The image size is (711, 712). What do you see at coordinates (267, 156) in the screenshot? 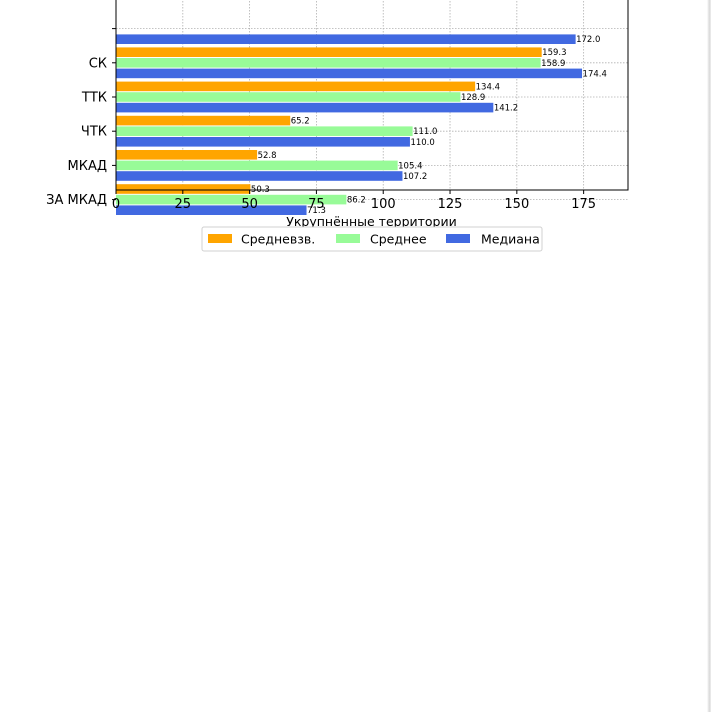
I see `bar-value-label: 52.8` at bounding box center [267, 156].